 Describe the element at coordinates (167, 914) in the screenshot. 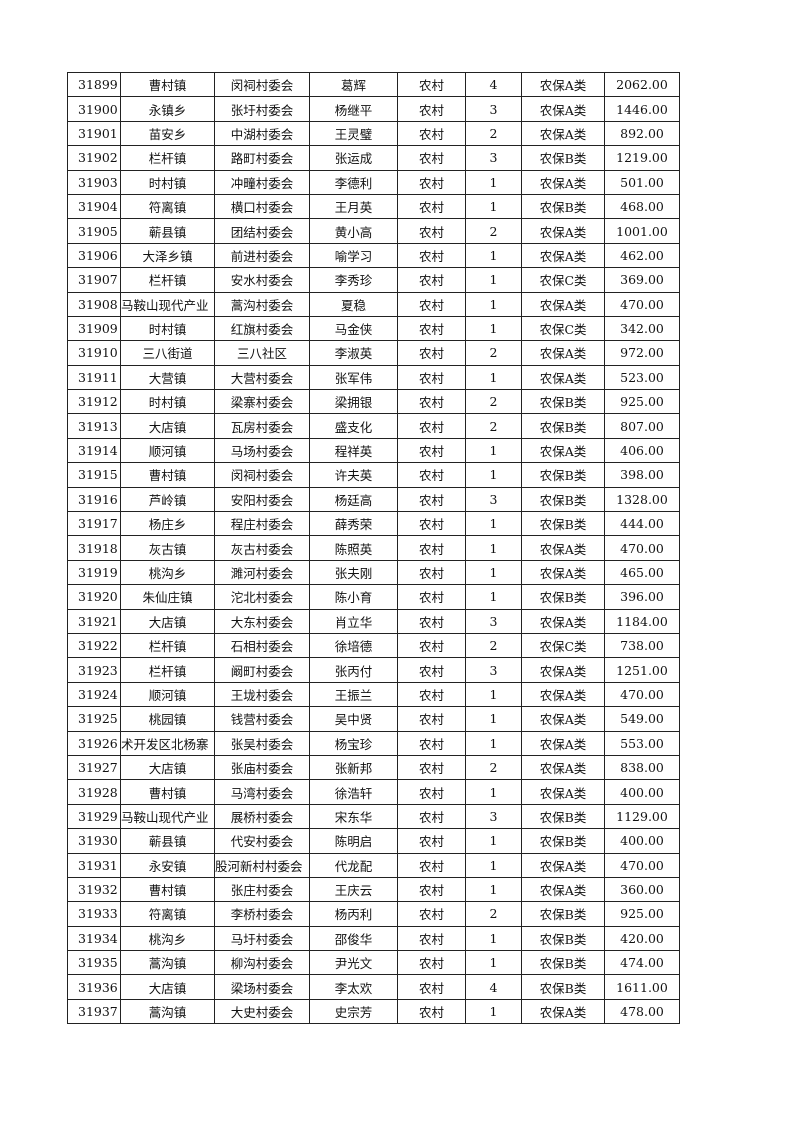

I see `cell-town: 符离镇` at that location.